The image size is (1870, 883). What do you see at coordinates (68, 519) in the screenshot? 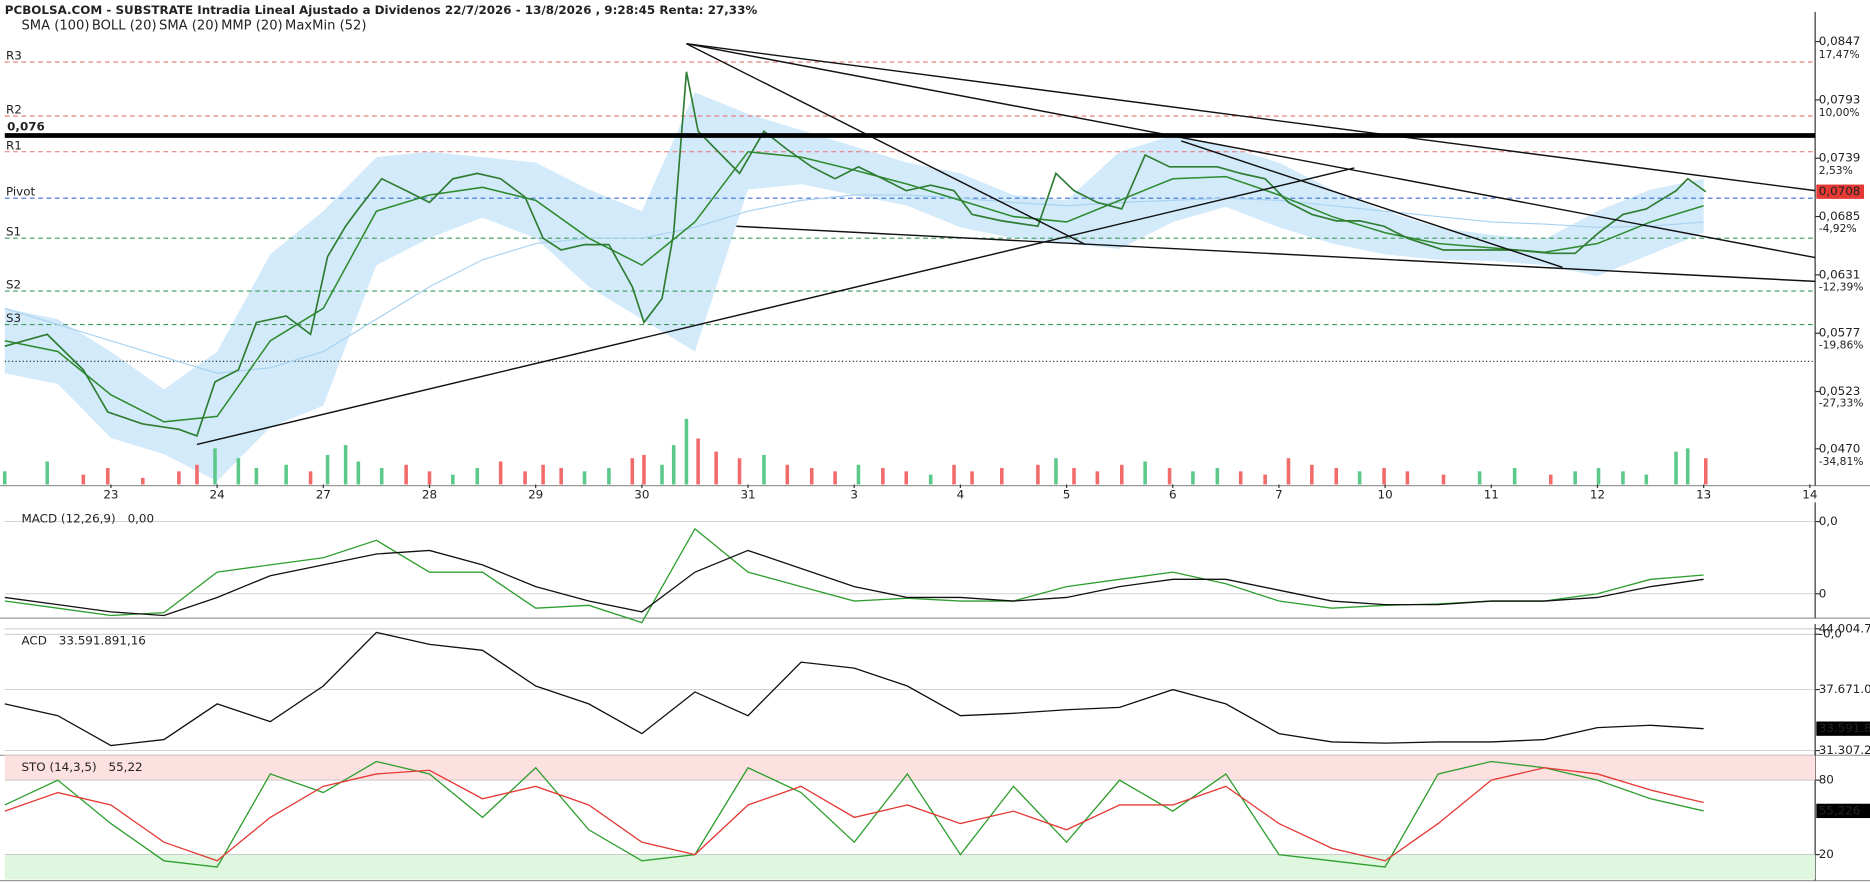
I see `panel-title: MACD (12,26,9)` at bounding box center [68, 519].